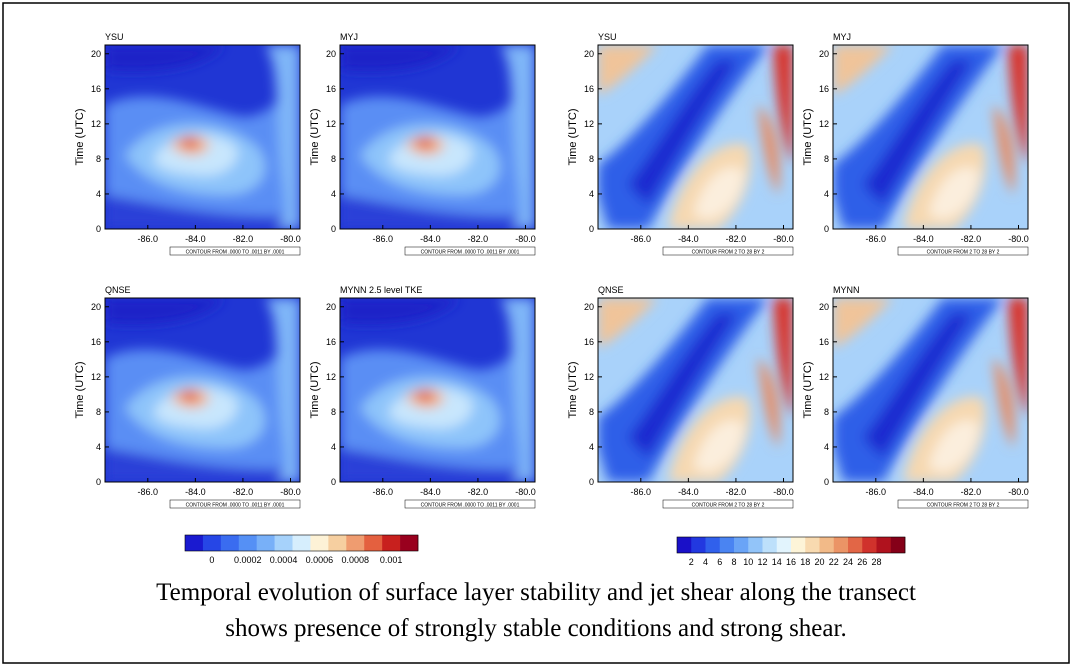 This screenshot has width=1073, height=672. I want to click on colorbar-label: 14, so click(777, 562).